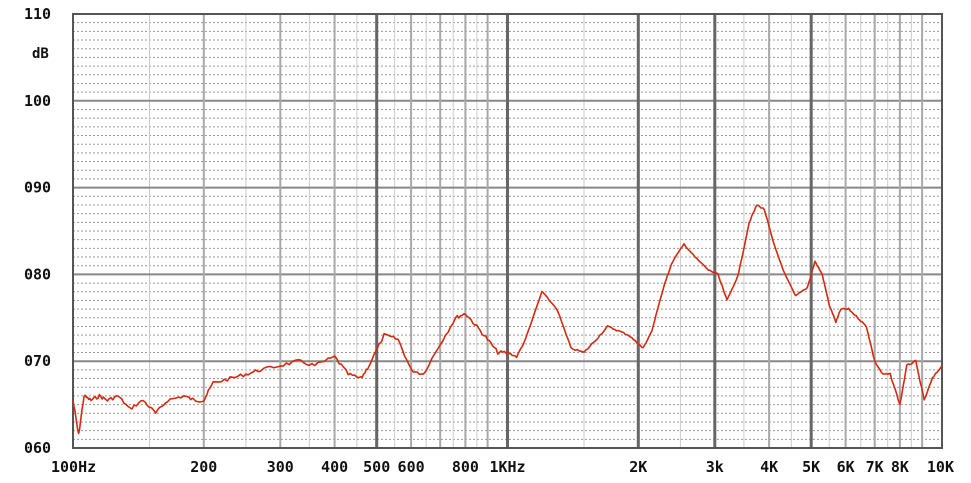  What do you see at coordinates (376, 467) in the screenshot?
I see `x-tick-label: 500` at bounding box center [376, 467].